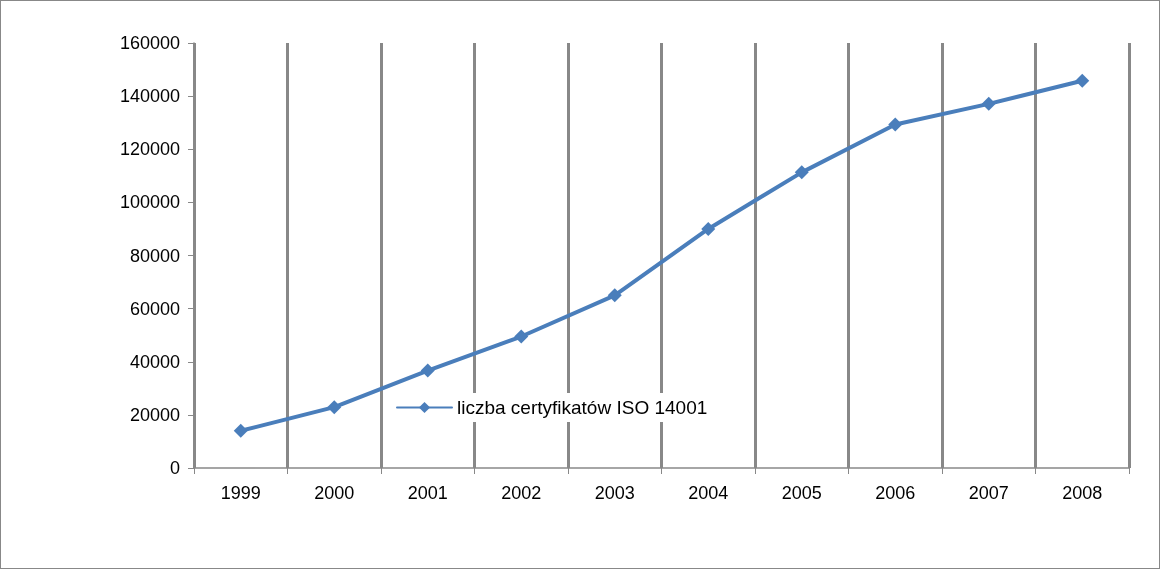 This screenshot has height=569, width=1160. I want to click on x-tick-label: 2003, so click(614, 493).